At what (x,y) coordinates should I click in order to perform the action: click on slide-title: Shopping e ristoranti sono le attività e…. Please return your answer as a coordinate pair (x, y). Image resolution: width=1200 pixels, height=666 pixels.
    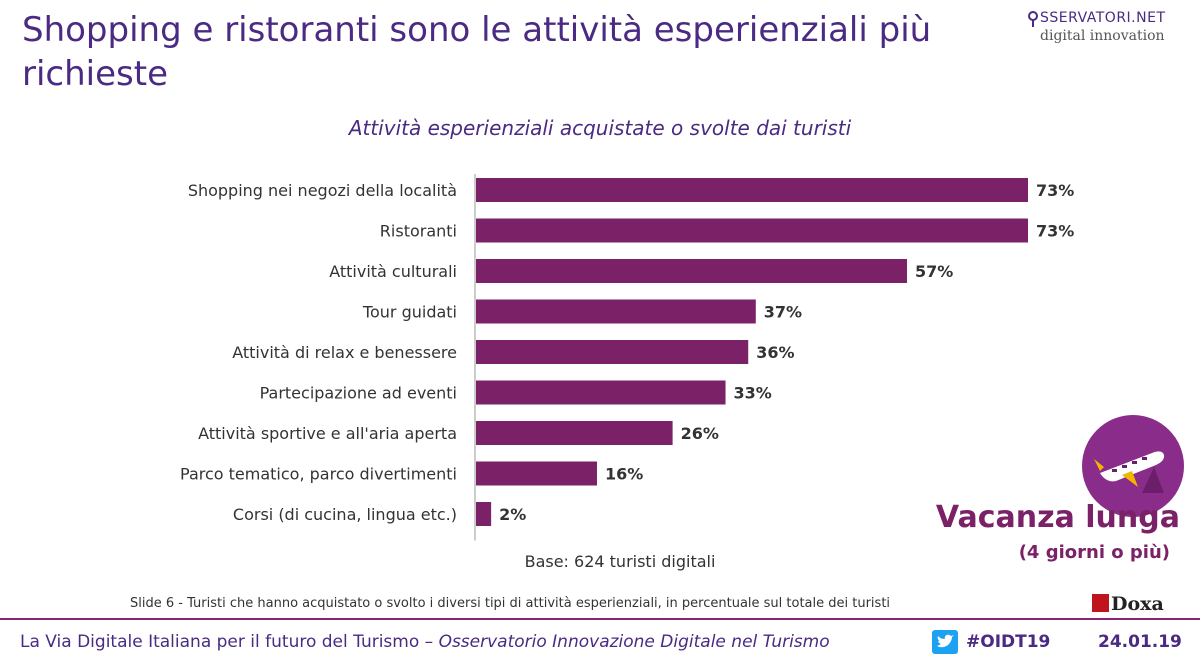
    Looking at the image, I should click on (477, 52).